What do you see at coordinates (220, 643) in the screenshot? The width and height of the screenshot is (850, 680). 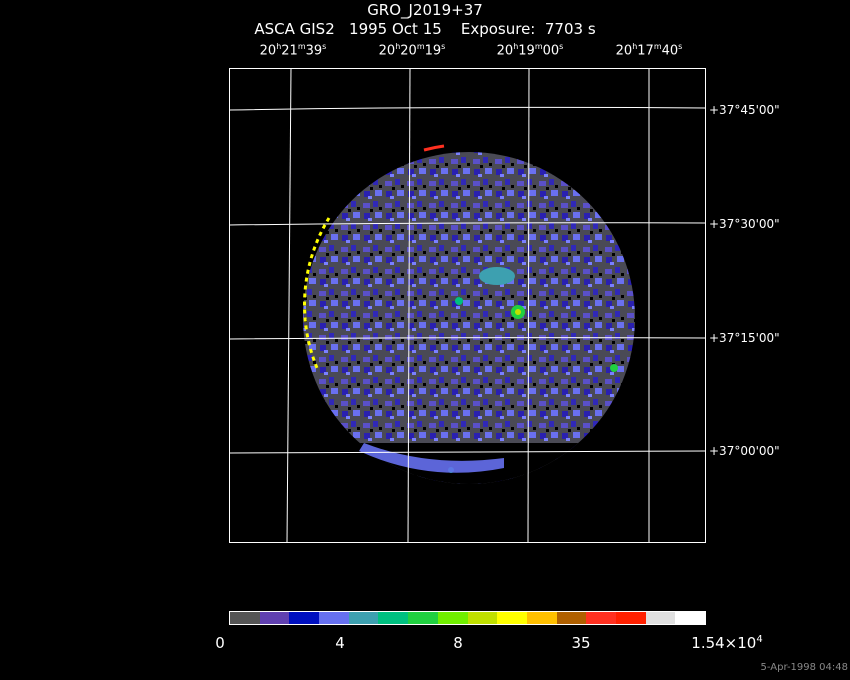 I see `colorbar-label: 0` at bounding box center [220, 643].